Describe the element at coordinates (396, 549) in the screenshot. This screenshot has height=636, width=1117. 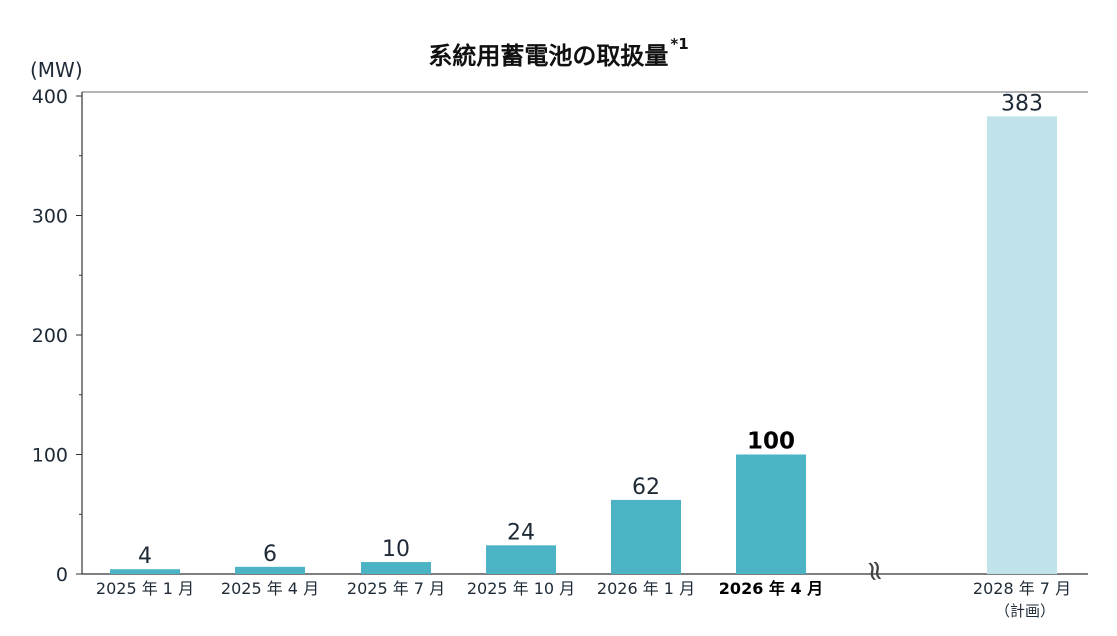
I see `data-label: 10` at that location.